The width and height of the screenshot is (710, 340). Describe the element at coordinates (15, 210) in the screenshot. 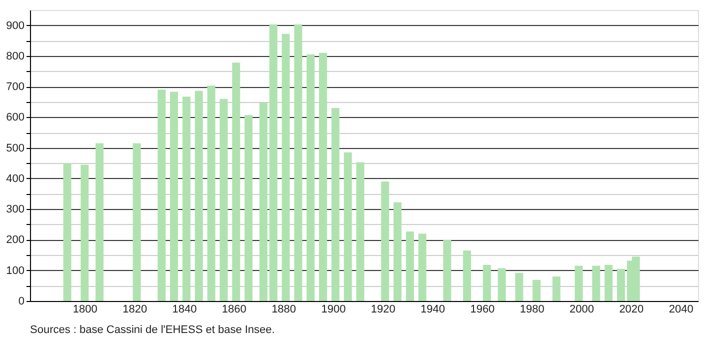

I see `y-tick-label: 300` at that location.